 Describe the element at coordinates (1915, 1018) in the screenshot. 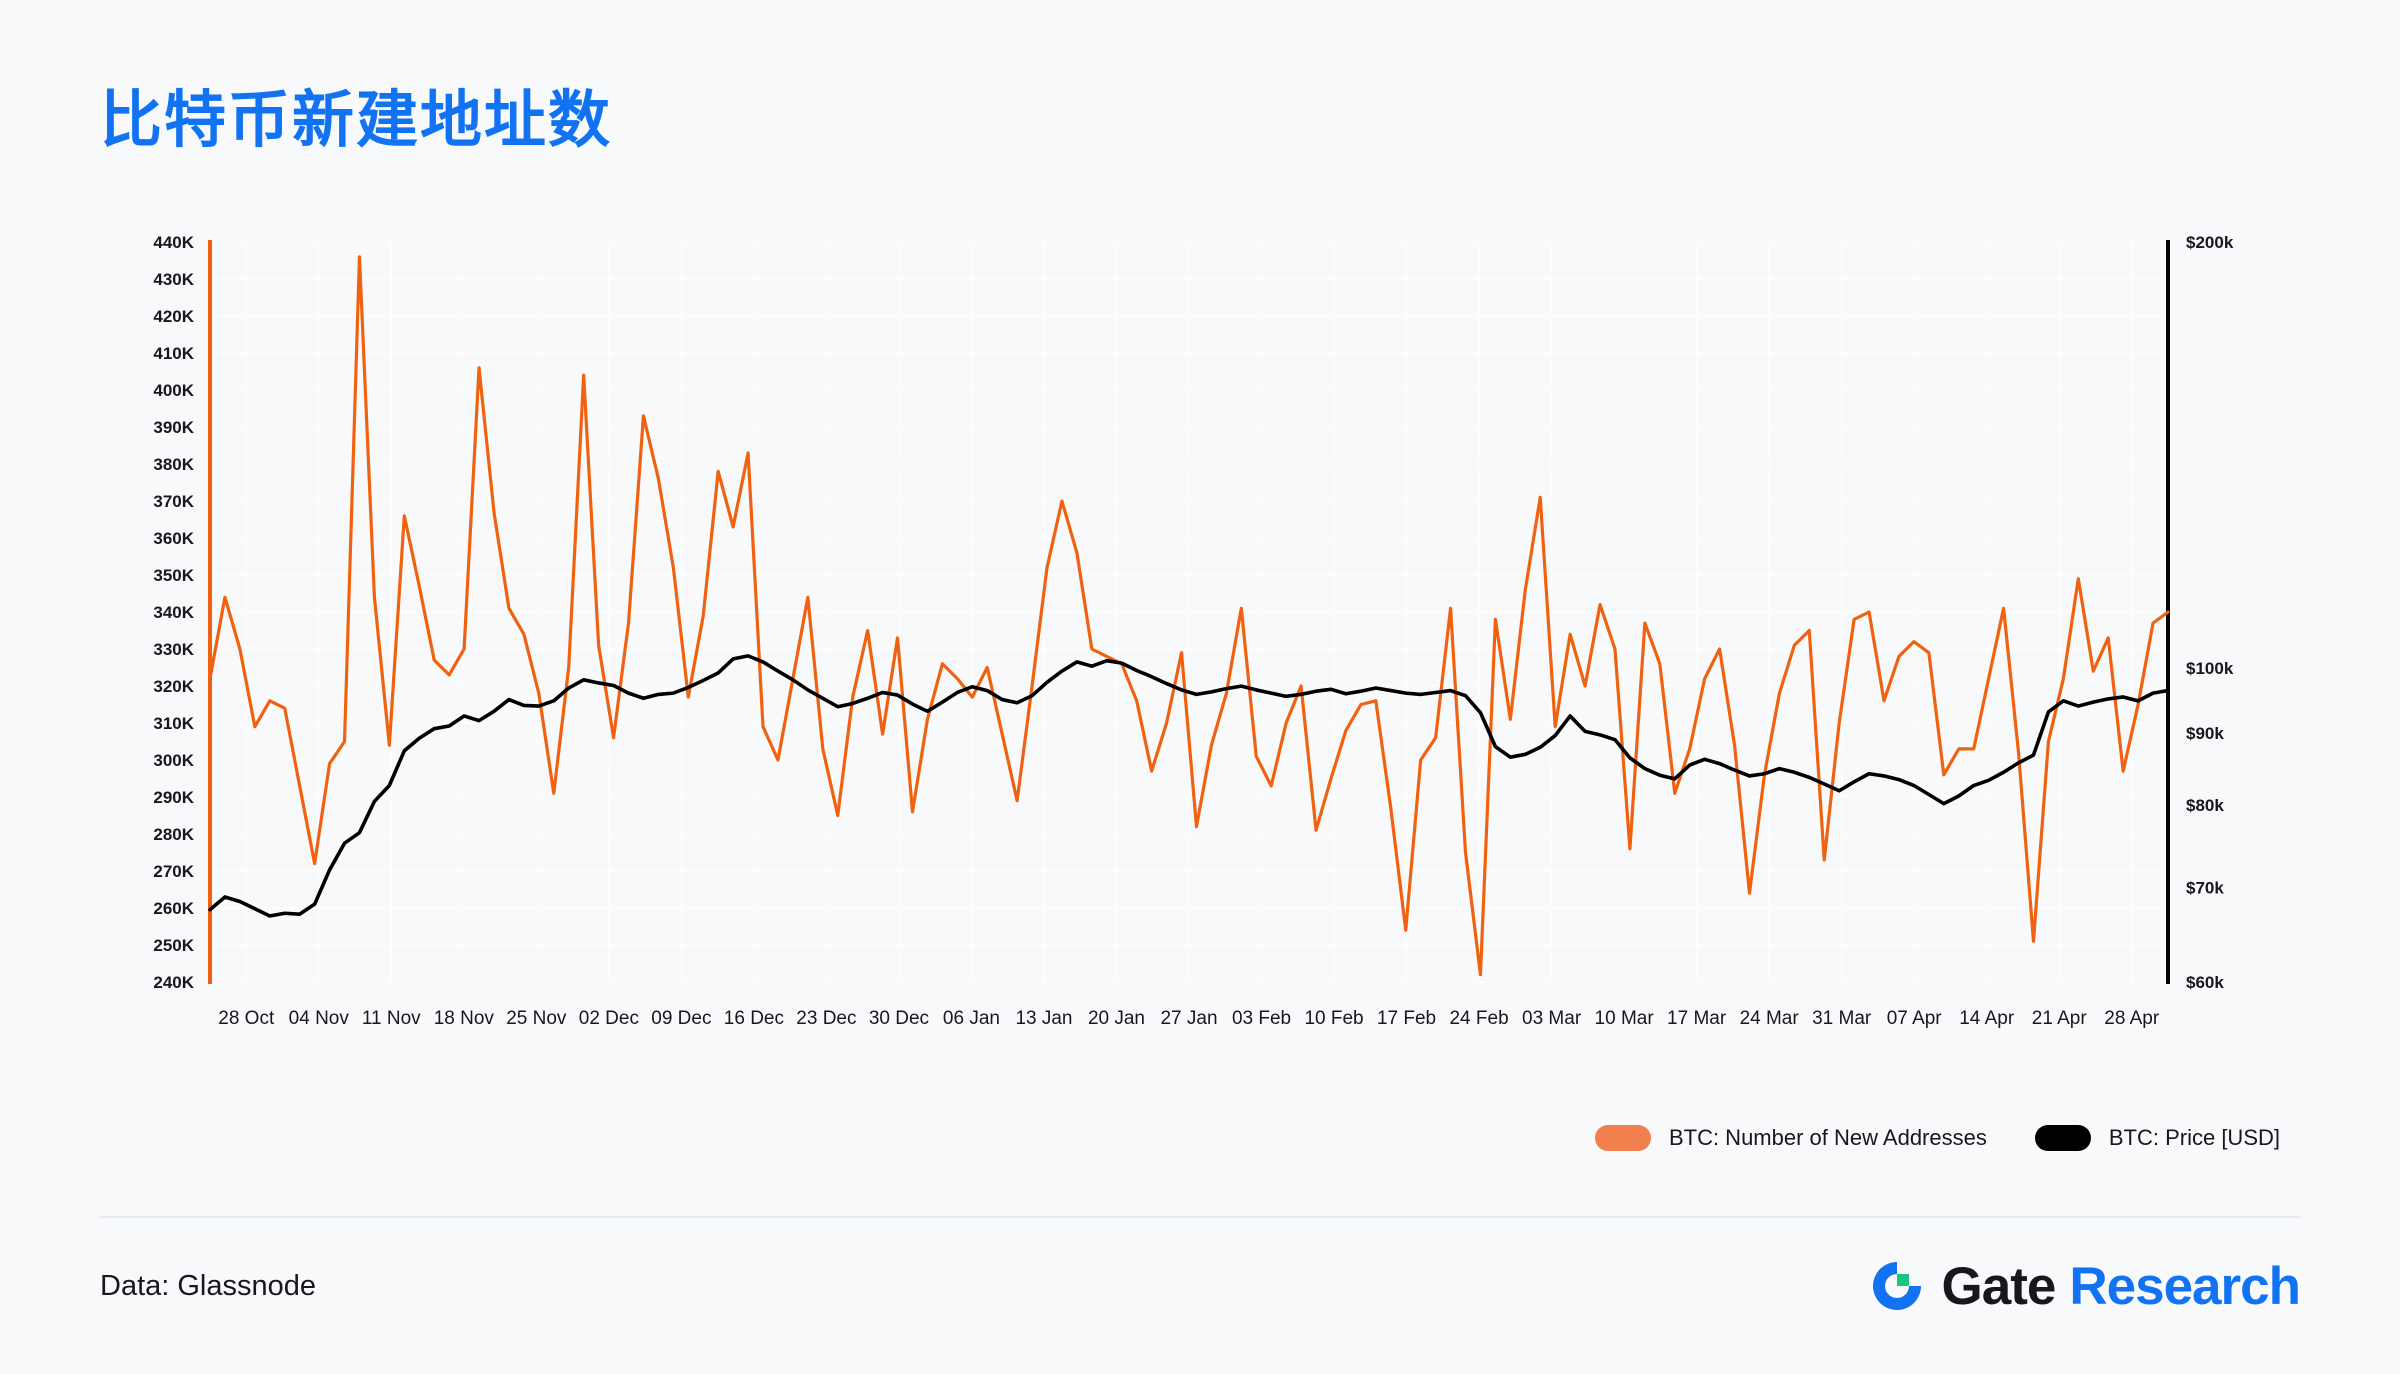

I see `x-tick-07-Apr: 07 Apr` at that location.